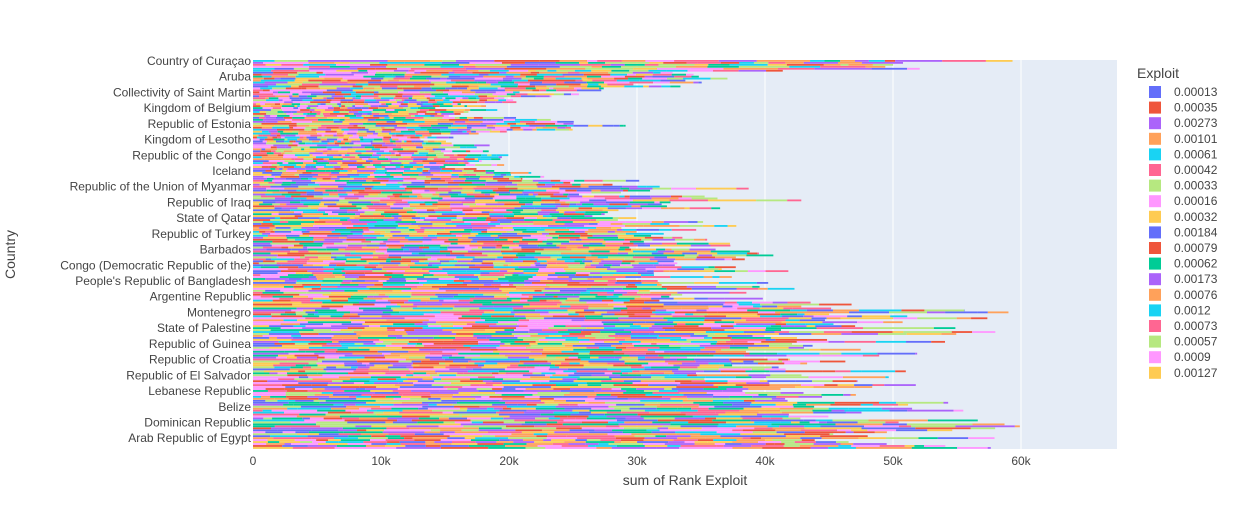 This screenshot has height=525, width=1242. I want to click on y-tick-label: Dominican Republic, so click(197, 422).